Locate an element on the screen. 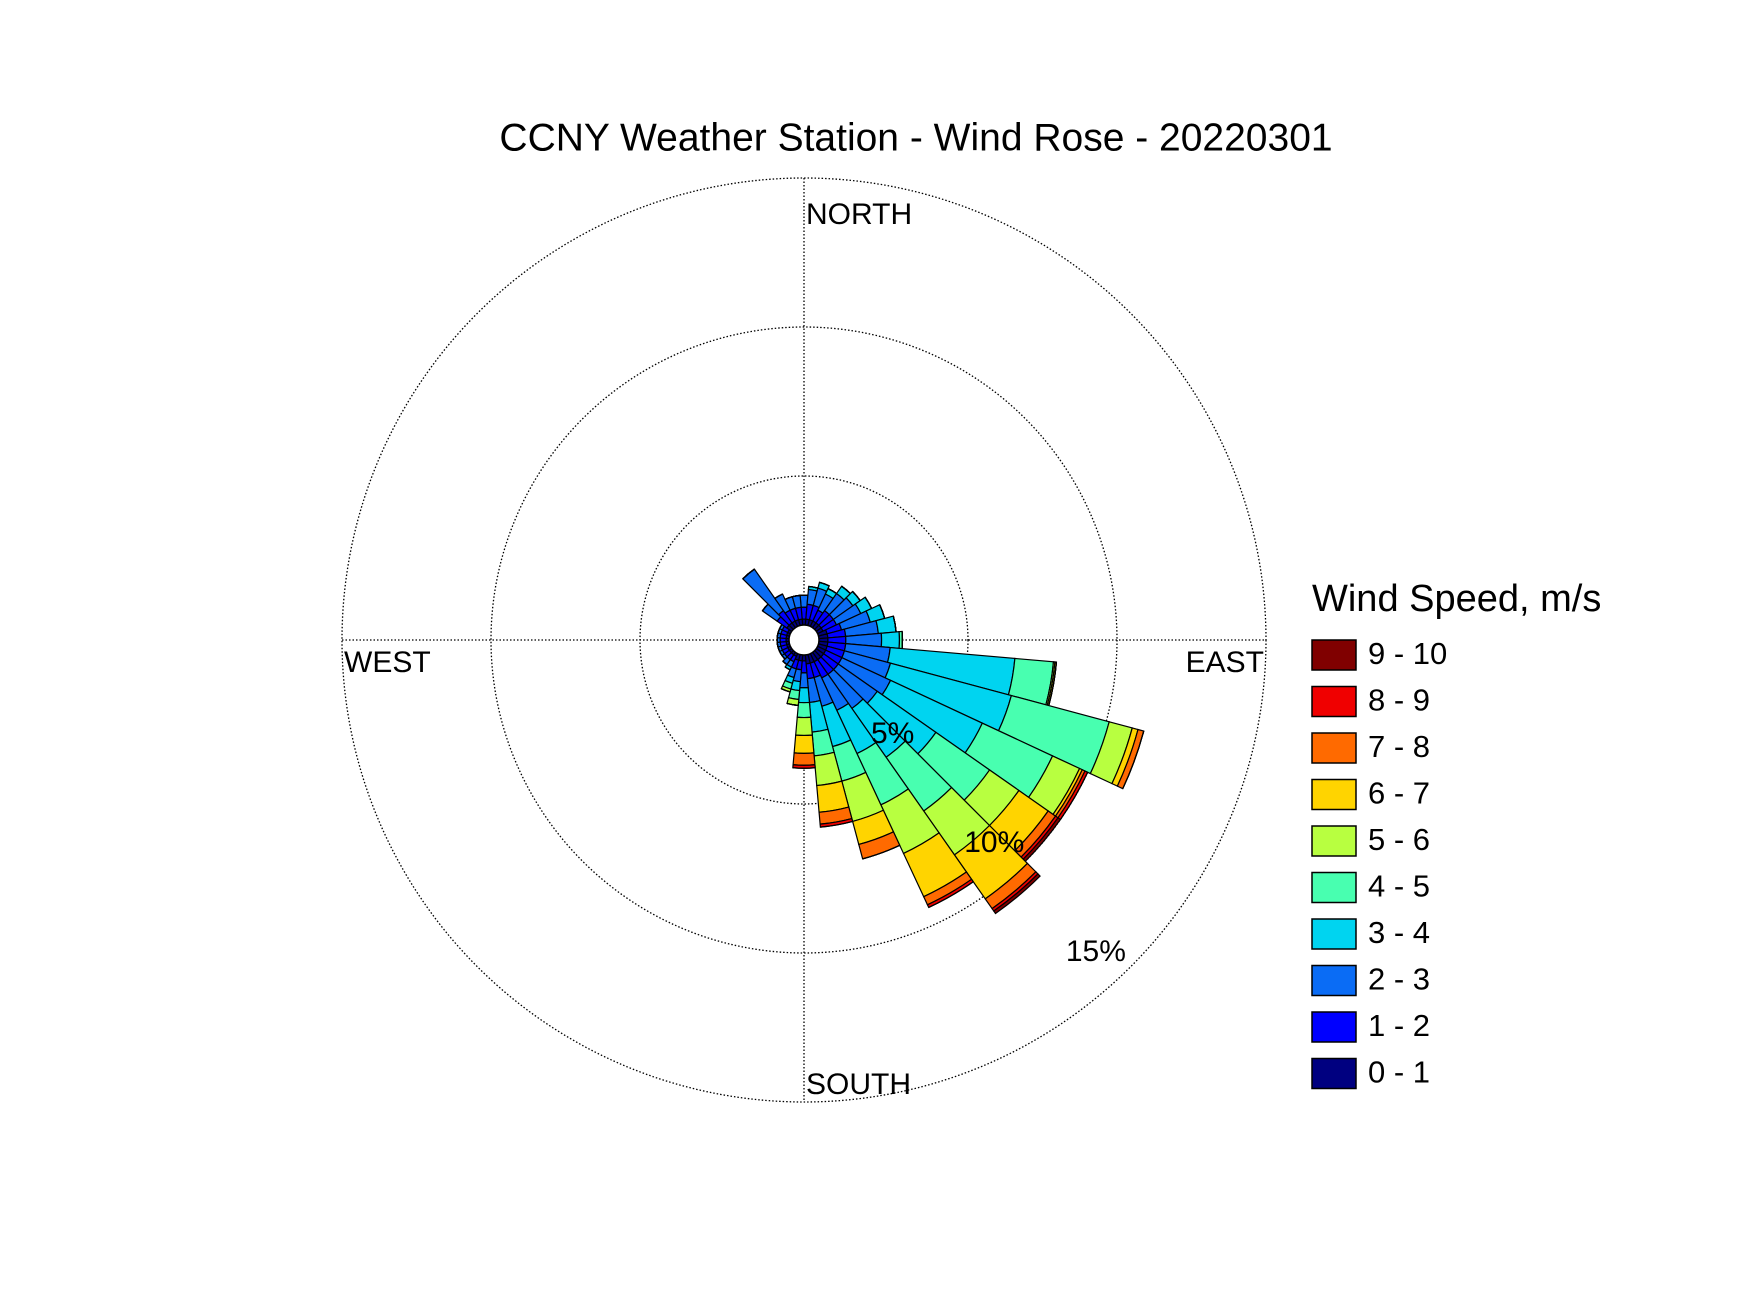 The image size is (1750, 1313). wedges is located at coordinates (943, 741).